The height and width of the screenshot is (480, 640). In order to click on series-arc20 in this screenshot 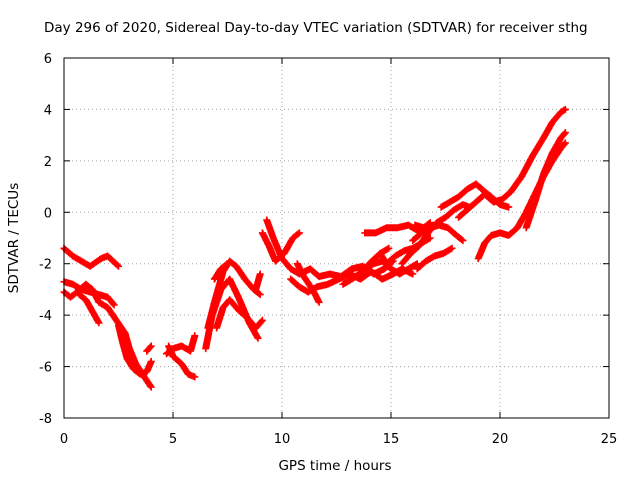, I will do `click(394, 229)`.